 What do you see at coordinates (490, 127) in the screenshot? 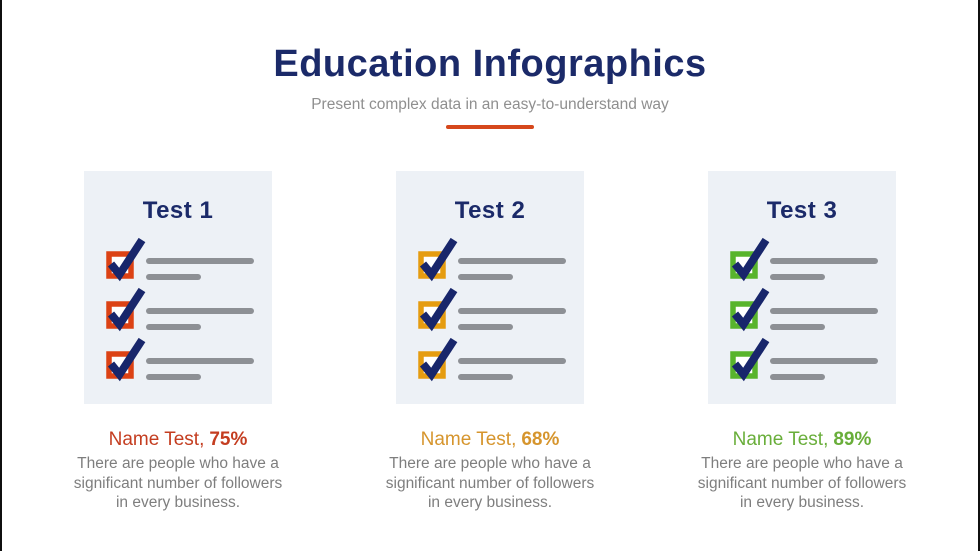
I see `accent-divider` at bounding box center [490, 127].